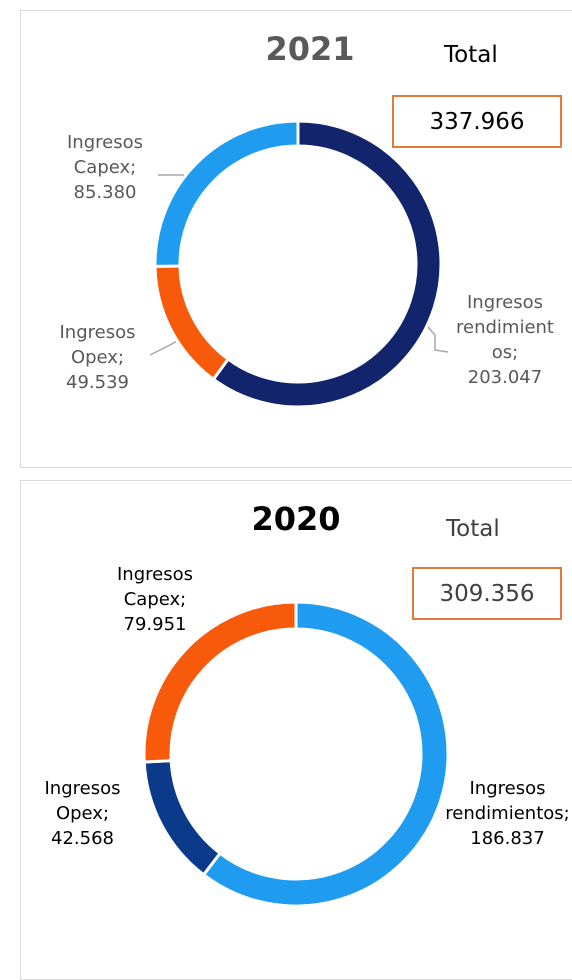  I want to click on total-box: 337.966, so click(477, 121).